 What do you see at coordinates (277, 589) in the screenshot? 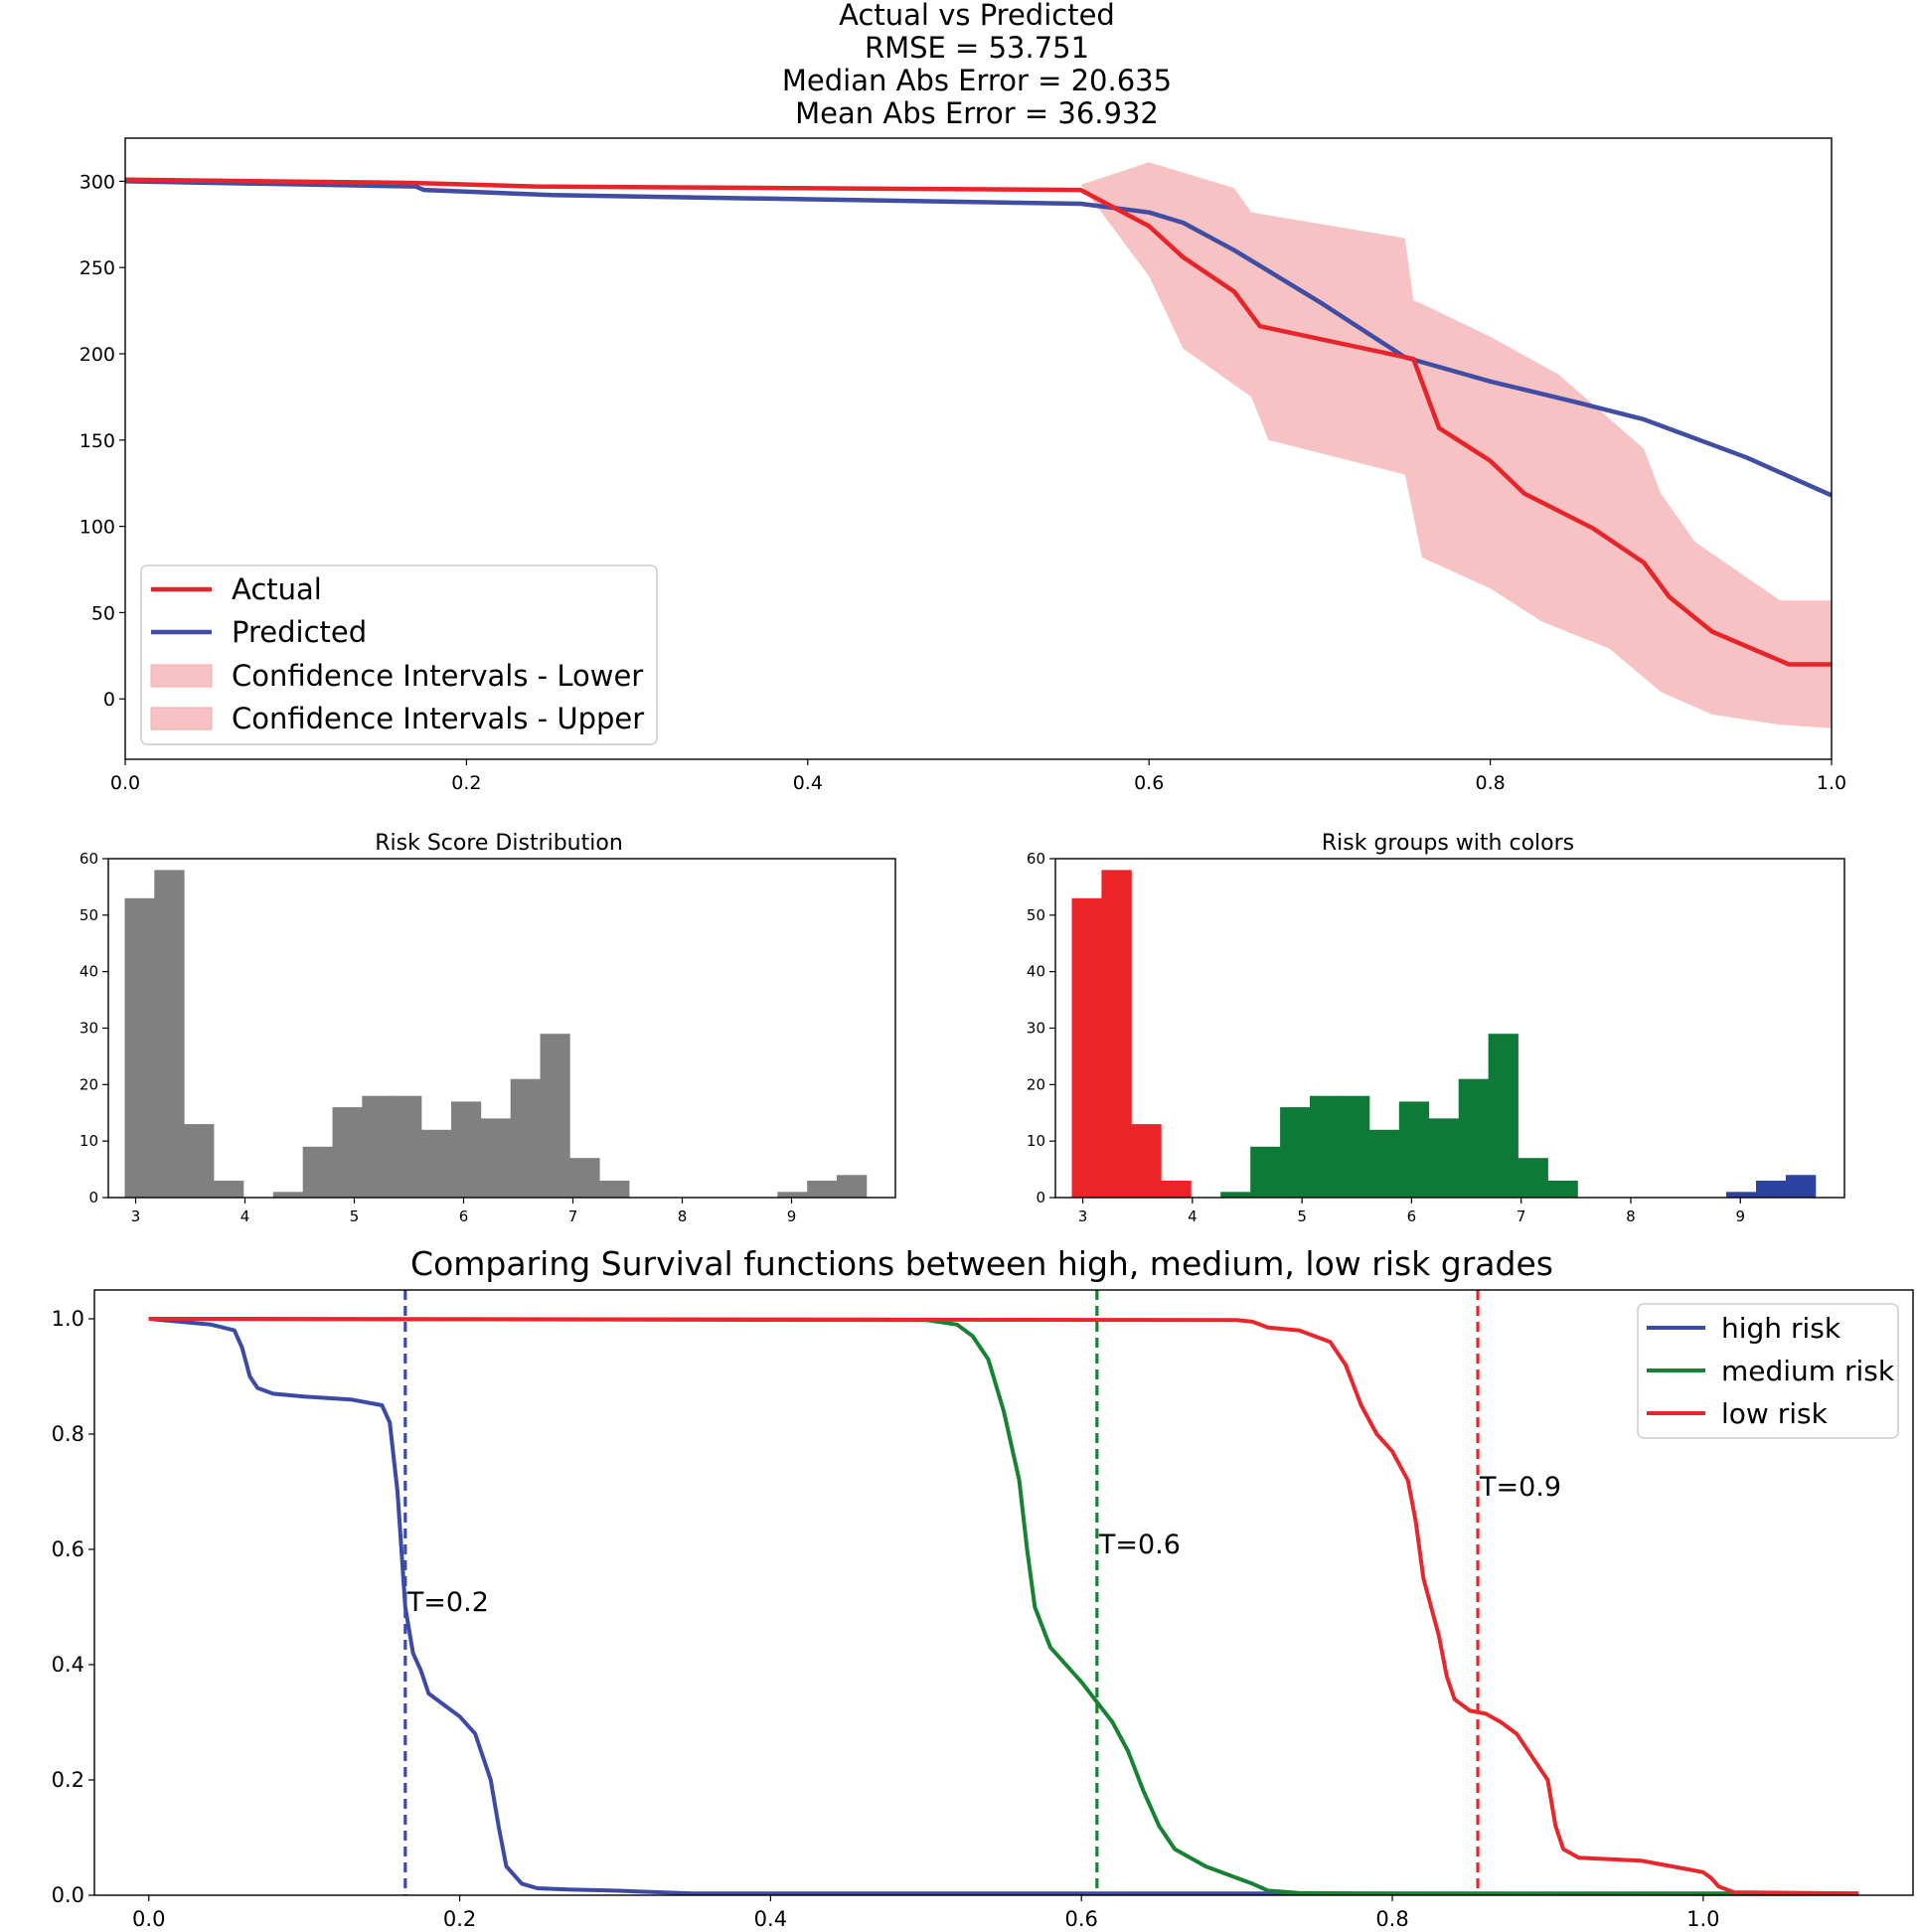
I see `legend-actual-label: Actual` at bounding box center [277, 589].